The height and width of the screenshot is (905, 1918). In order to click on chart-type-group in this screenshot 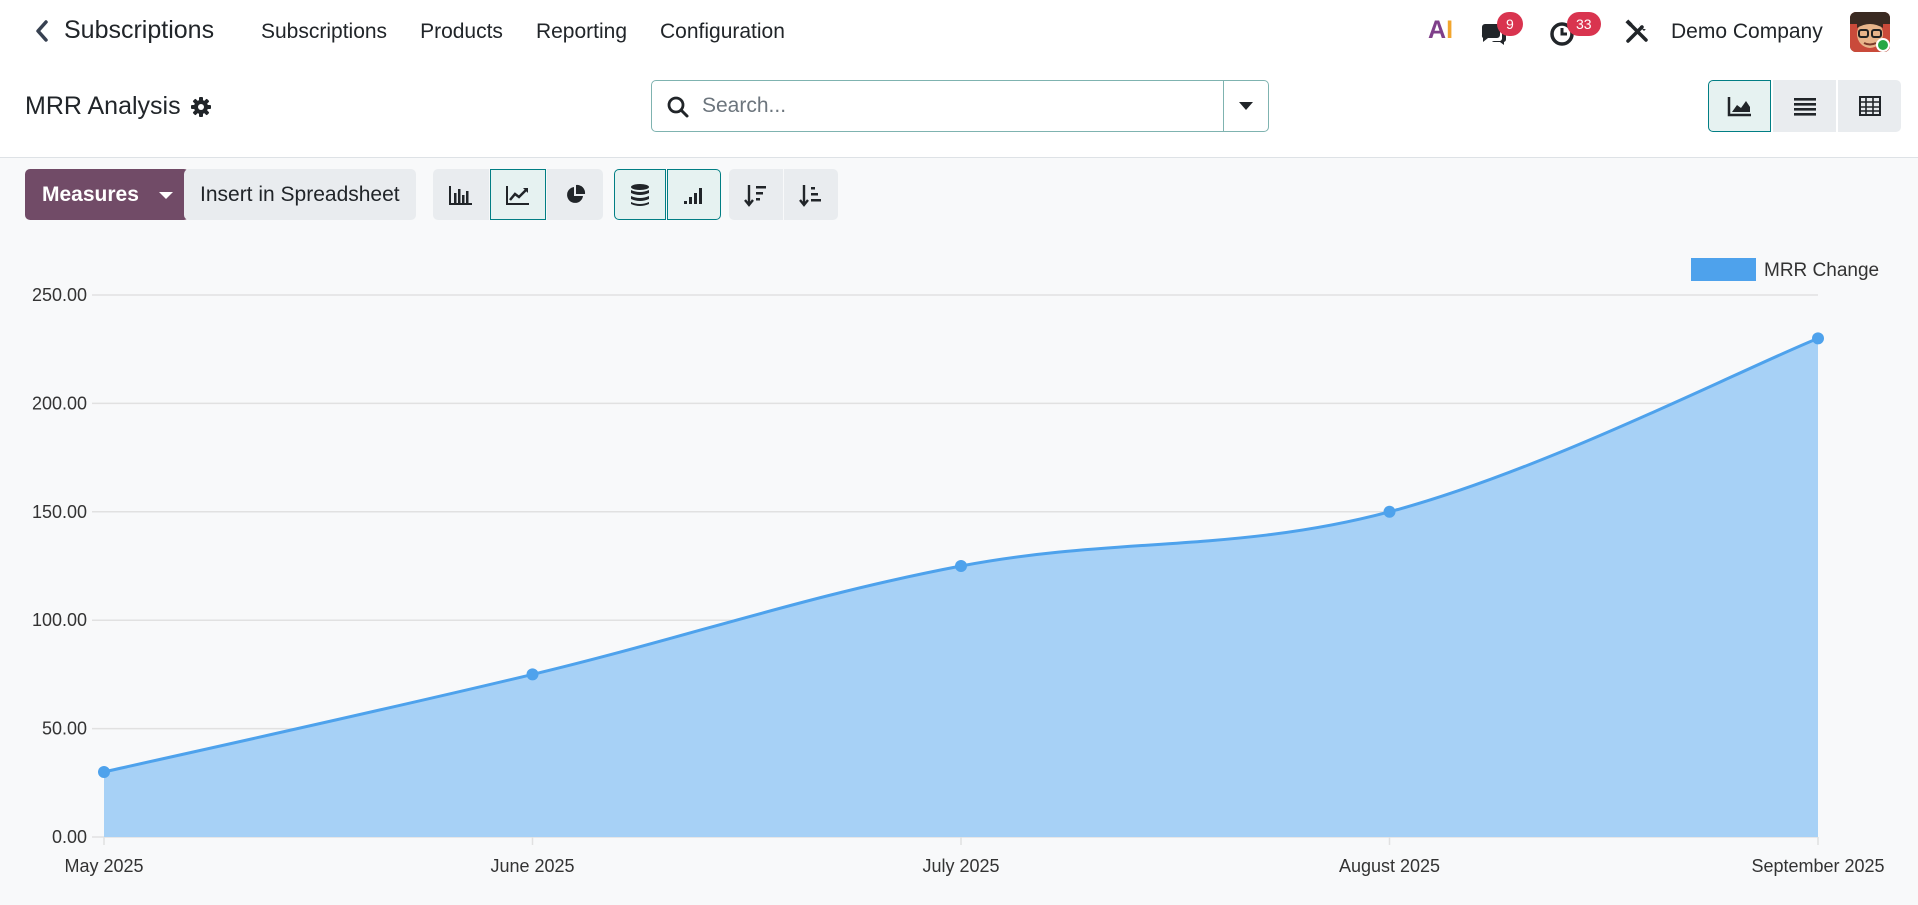, I will do `click(518, 194)`.